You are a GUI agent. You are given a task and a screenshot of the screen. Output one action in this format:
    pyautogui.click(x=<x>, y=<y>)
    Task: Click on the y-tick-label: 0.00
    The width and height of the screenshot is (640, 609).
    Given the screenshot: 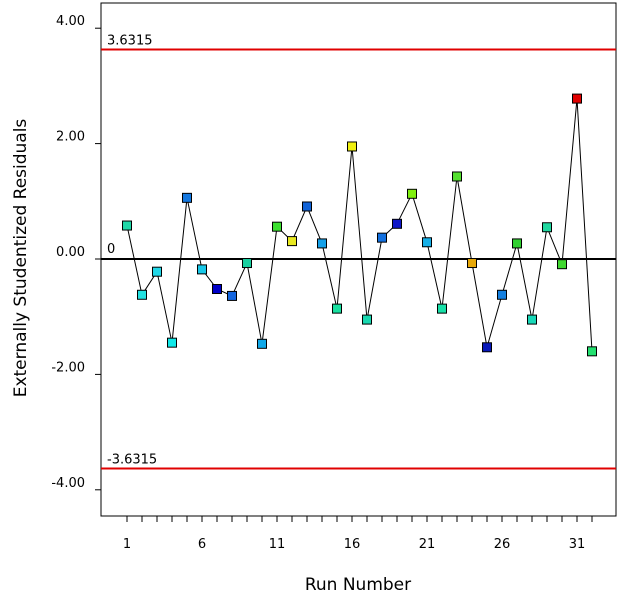 What is the action you would take?
    pyautogui.click(x=70, y=252)
    